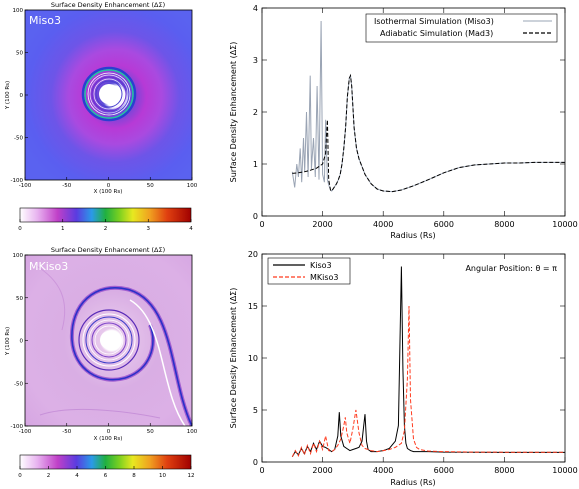 The width and height of the screenshot is (579, 489). What do you see at coordinates (49, 476) in the screenshot?
I see `colorbar-bottom-tick-label: 2` at bounding box center [49, 476].